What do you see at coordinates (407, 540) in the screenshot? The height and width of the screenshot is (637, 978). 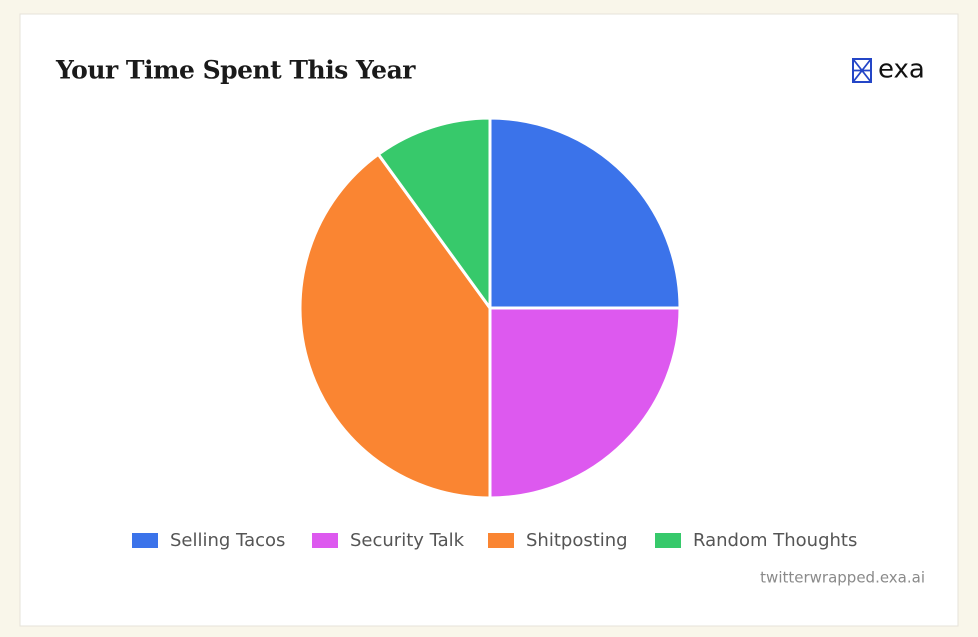 I see `legend-label: Security Talk` at bounding box center [407, 540].